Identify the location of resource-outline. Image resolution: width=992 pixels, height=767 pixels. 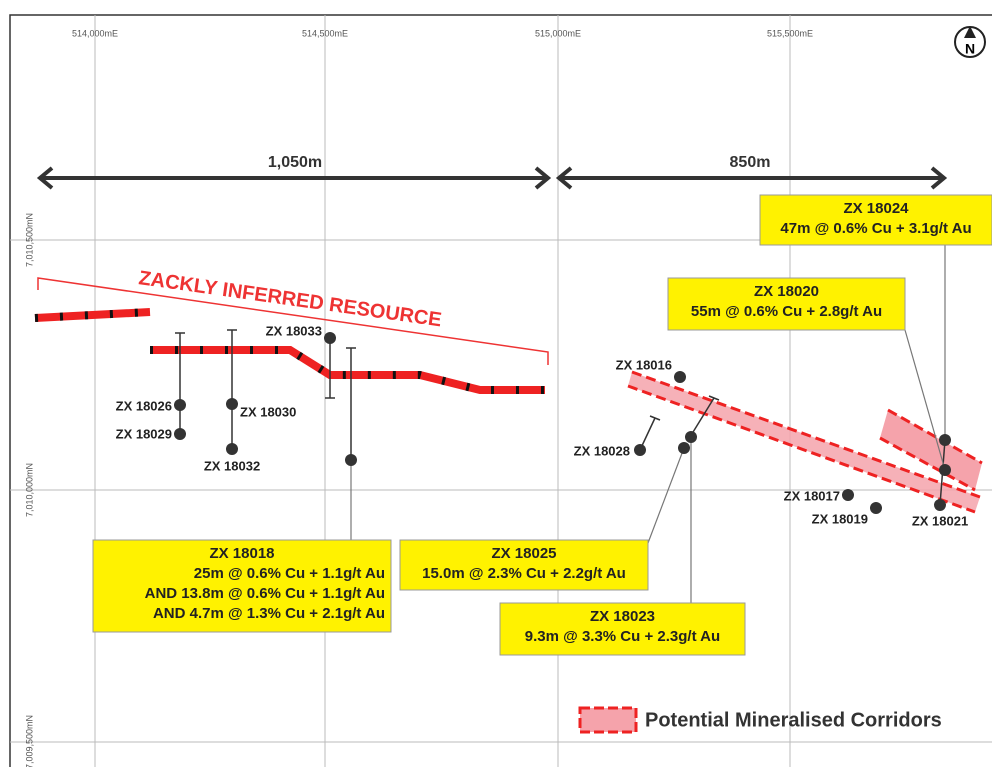
(293, 321).